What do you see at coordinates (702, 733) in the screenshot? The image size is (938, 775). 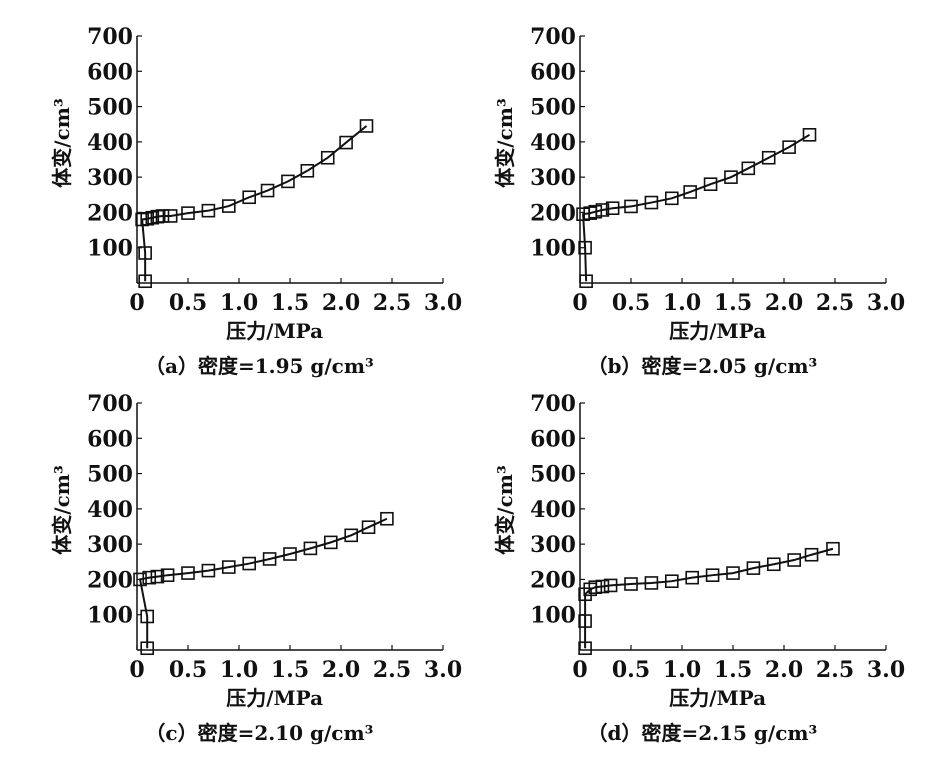 I see `subplot-caption: （d）密度=2.15 g/cm³` at bounding box center [702, 733].